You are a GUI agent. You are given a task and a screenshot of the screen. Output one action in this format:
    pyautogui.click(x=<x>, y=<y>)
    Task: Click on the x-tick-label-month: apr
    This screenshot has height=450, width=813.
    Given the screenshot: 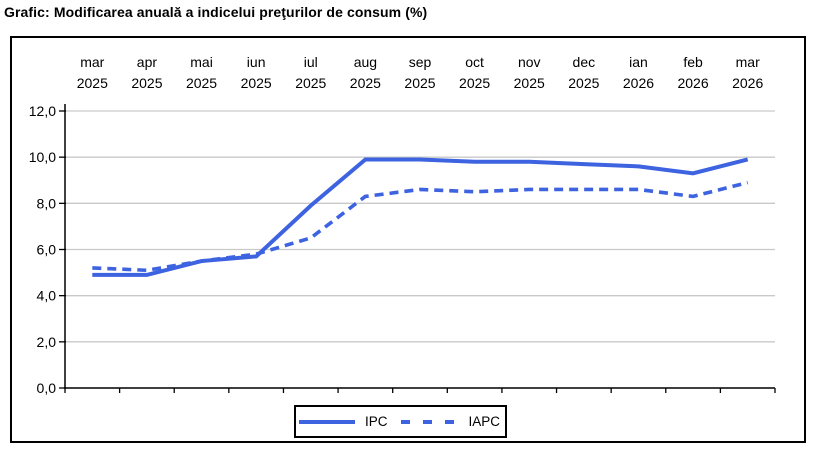 What is the action you would take?
    pyautogui.click(x=147, y=62)
    